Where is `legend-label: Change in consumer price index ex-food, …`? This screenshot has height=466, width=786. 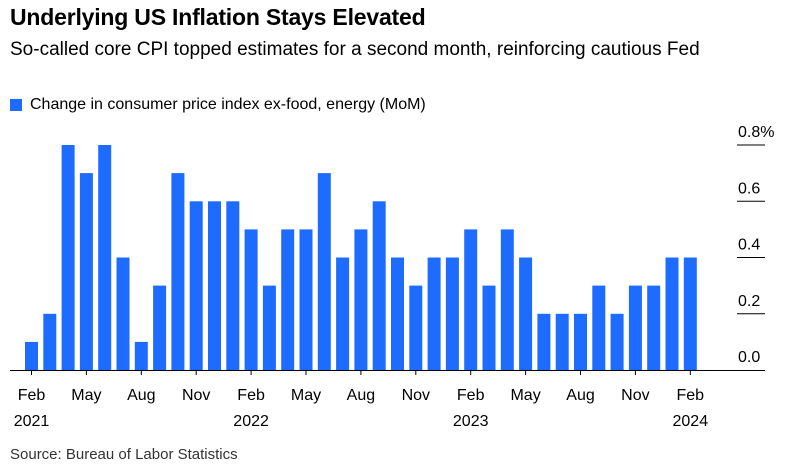 legend-label: Change in consumer price index ex-food, … is located at coordinates (228, 104).